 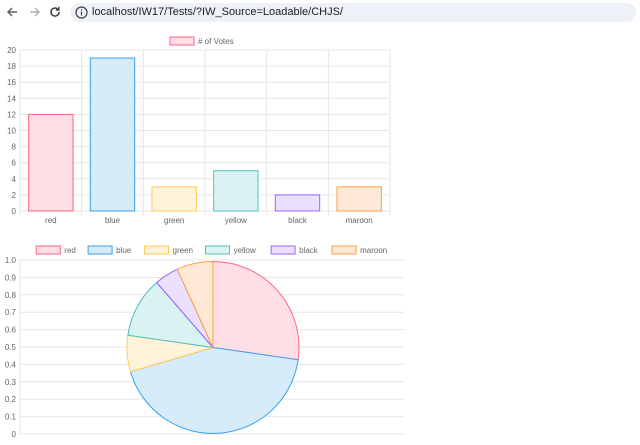 I want to click on y-tick-label: 0.2, so click(x=11, y=399).